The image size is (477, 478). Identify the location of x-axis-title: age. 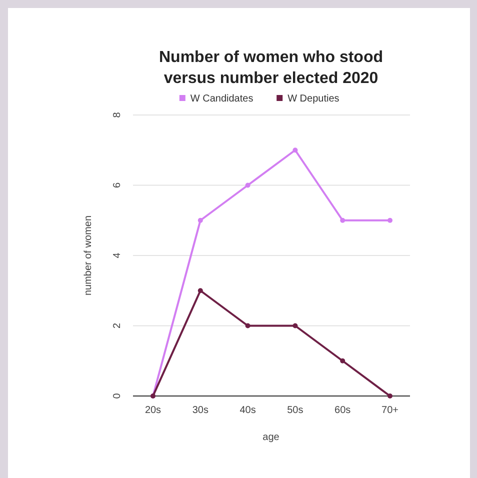
(271, 437).